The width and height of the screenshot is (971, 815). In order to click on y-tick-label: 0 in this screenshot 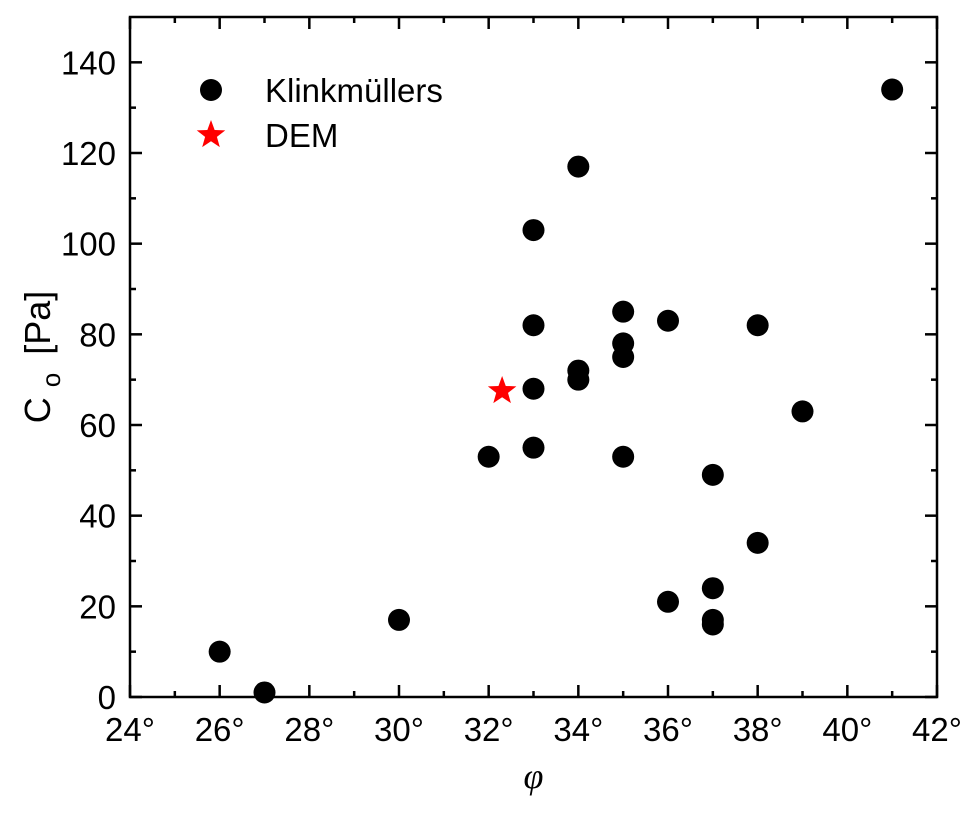, I will do `click(107, 697)`.